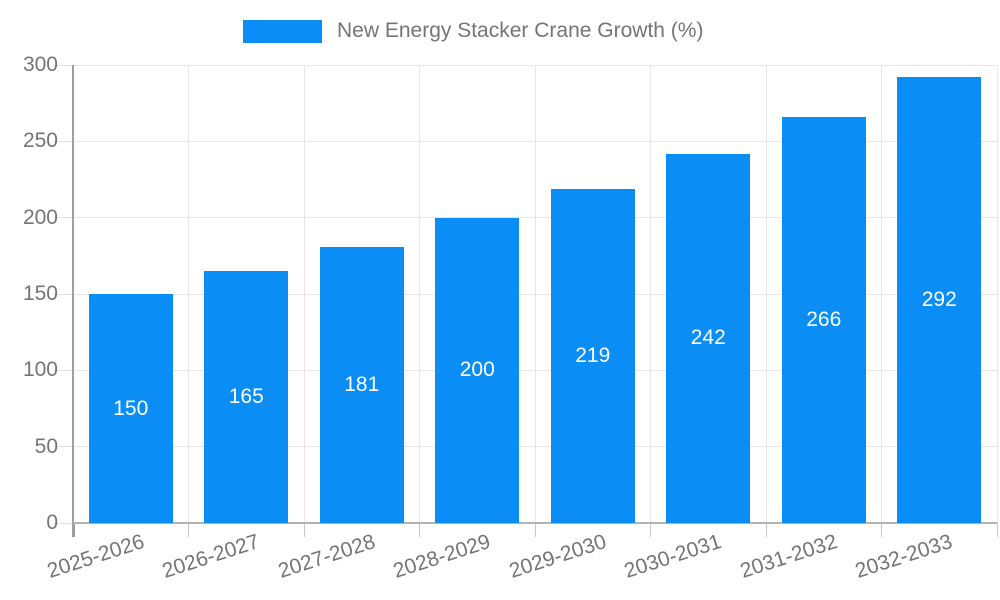 Image resolution: width=1000 pixels, height=600 pixels. I want to click on legend-item: New Energy Stacker Crane Growth (%), so click(473, 31).